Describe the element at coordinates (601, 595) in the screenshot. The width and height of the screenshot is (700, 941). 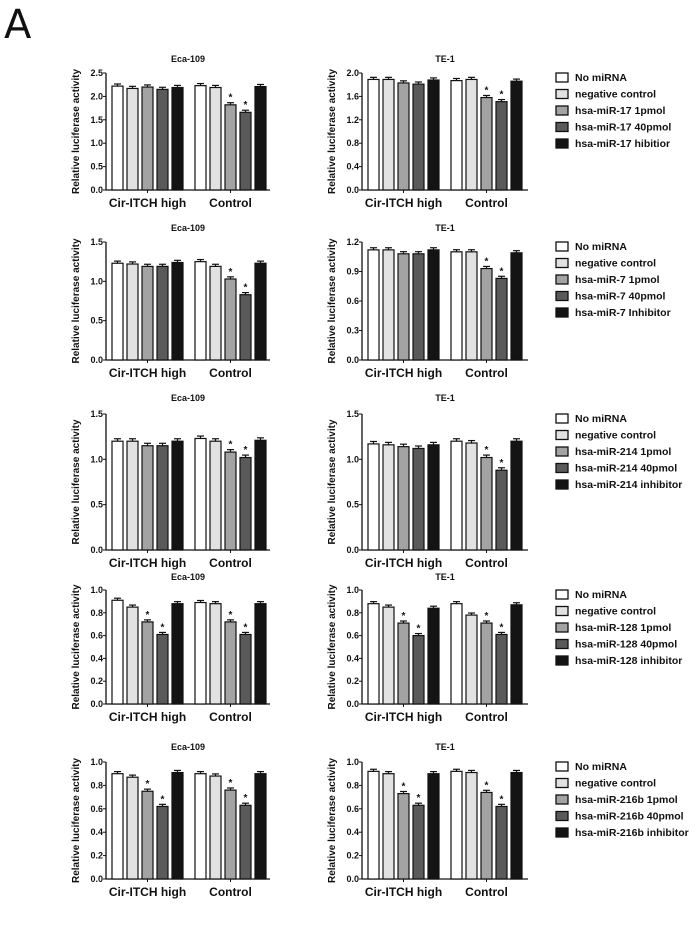
I see `legend-label: No miRNA` at that location.